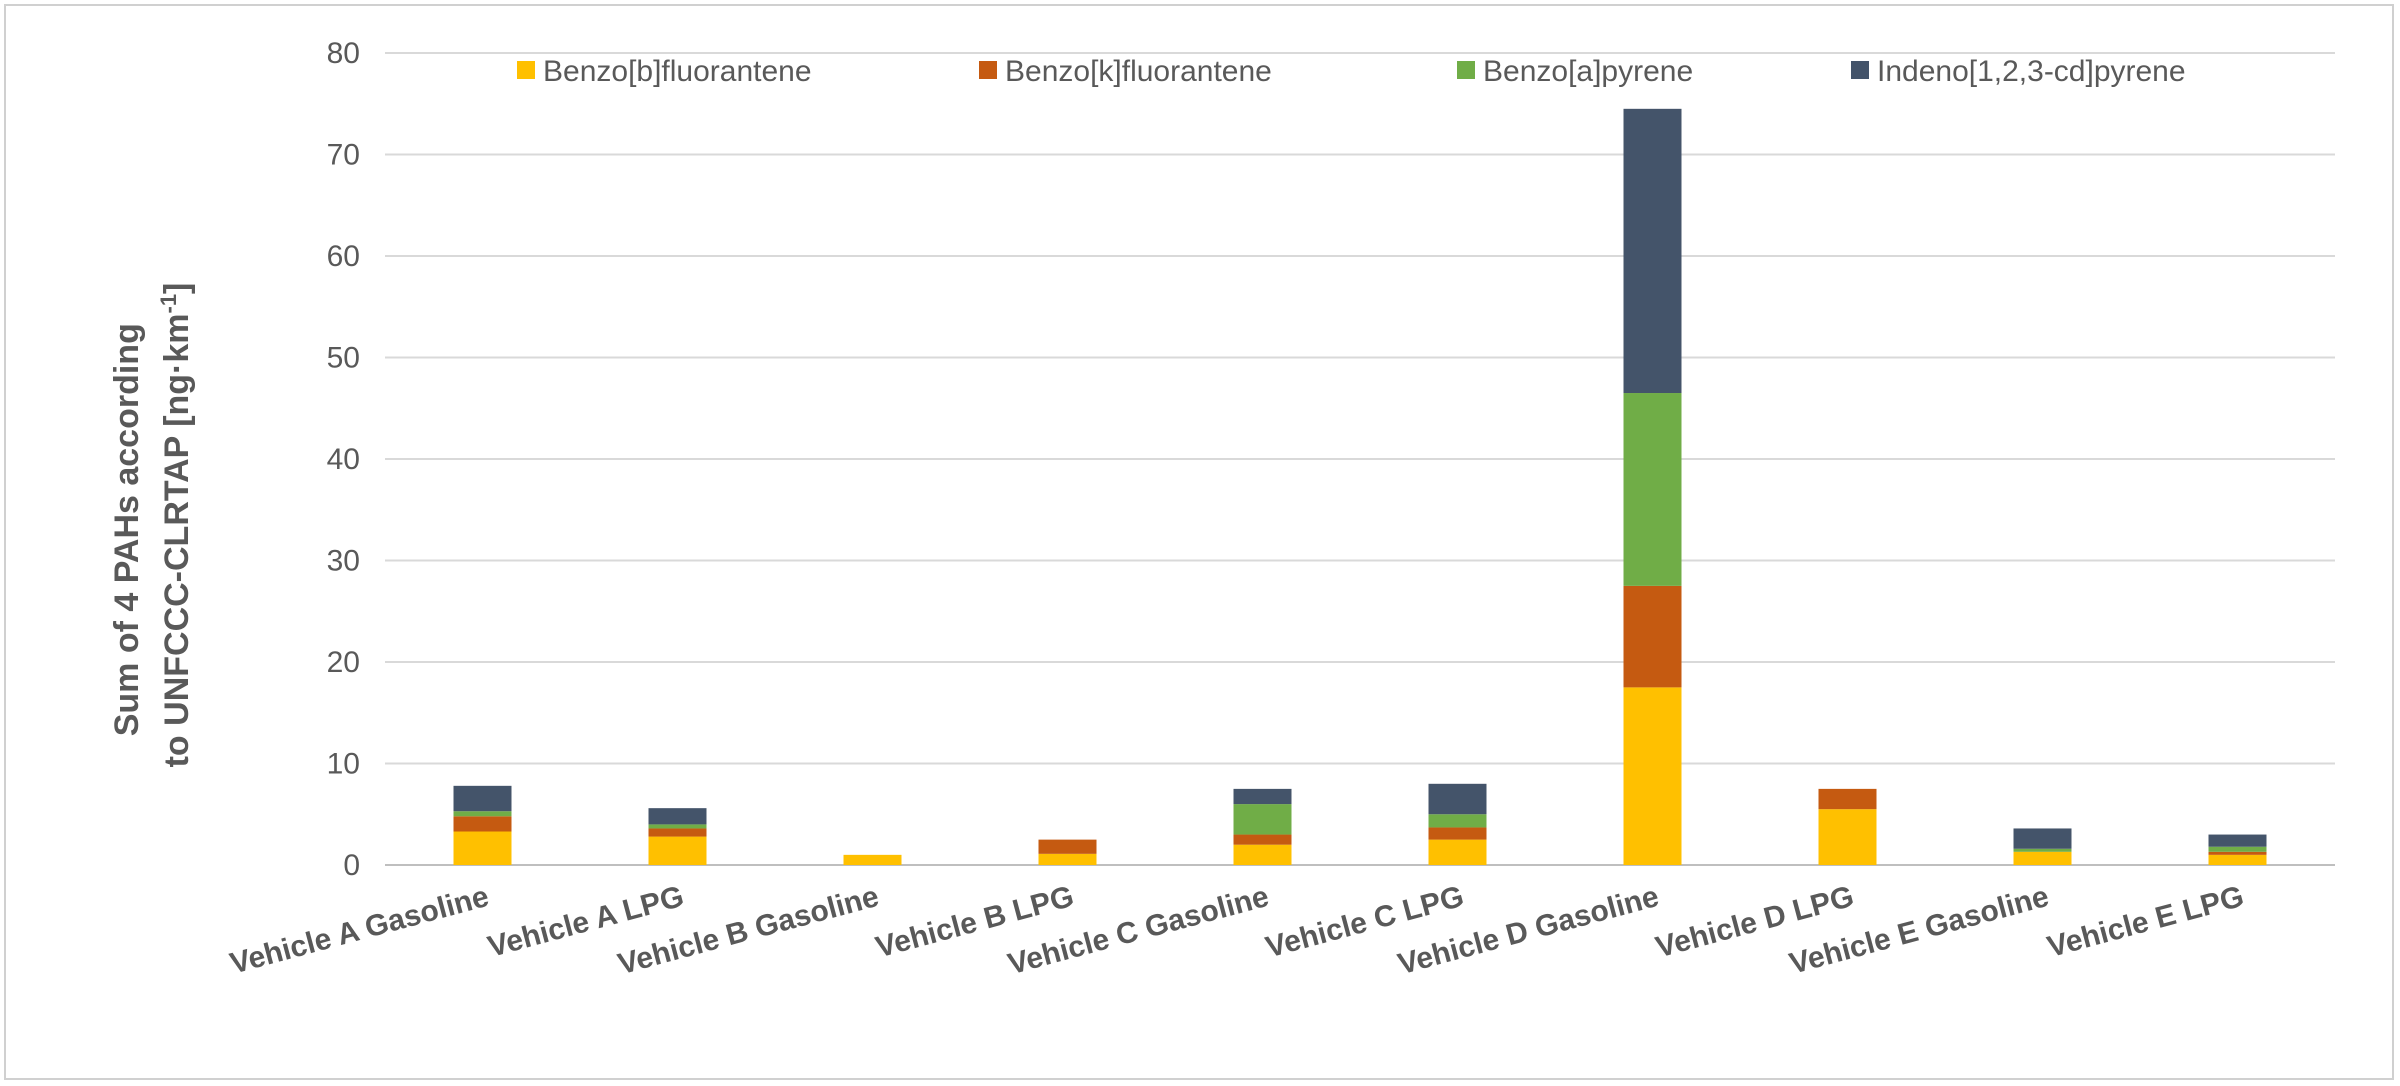 This screenshot has height=1086, width=2400. I want to click on y-tick-label: 30, so click(343, 561).